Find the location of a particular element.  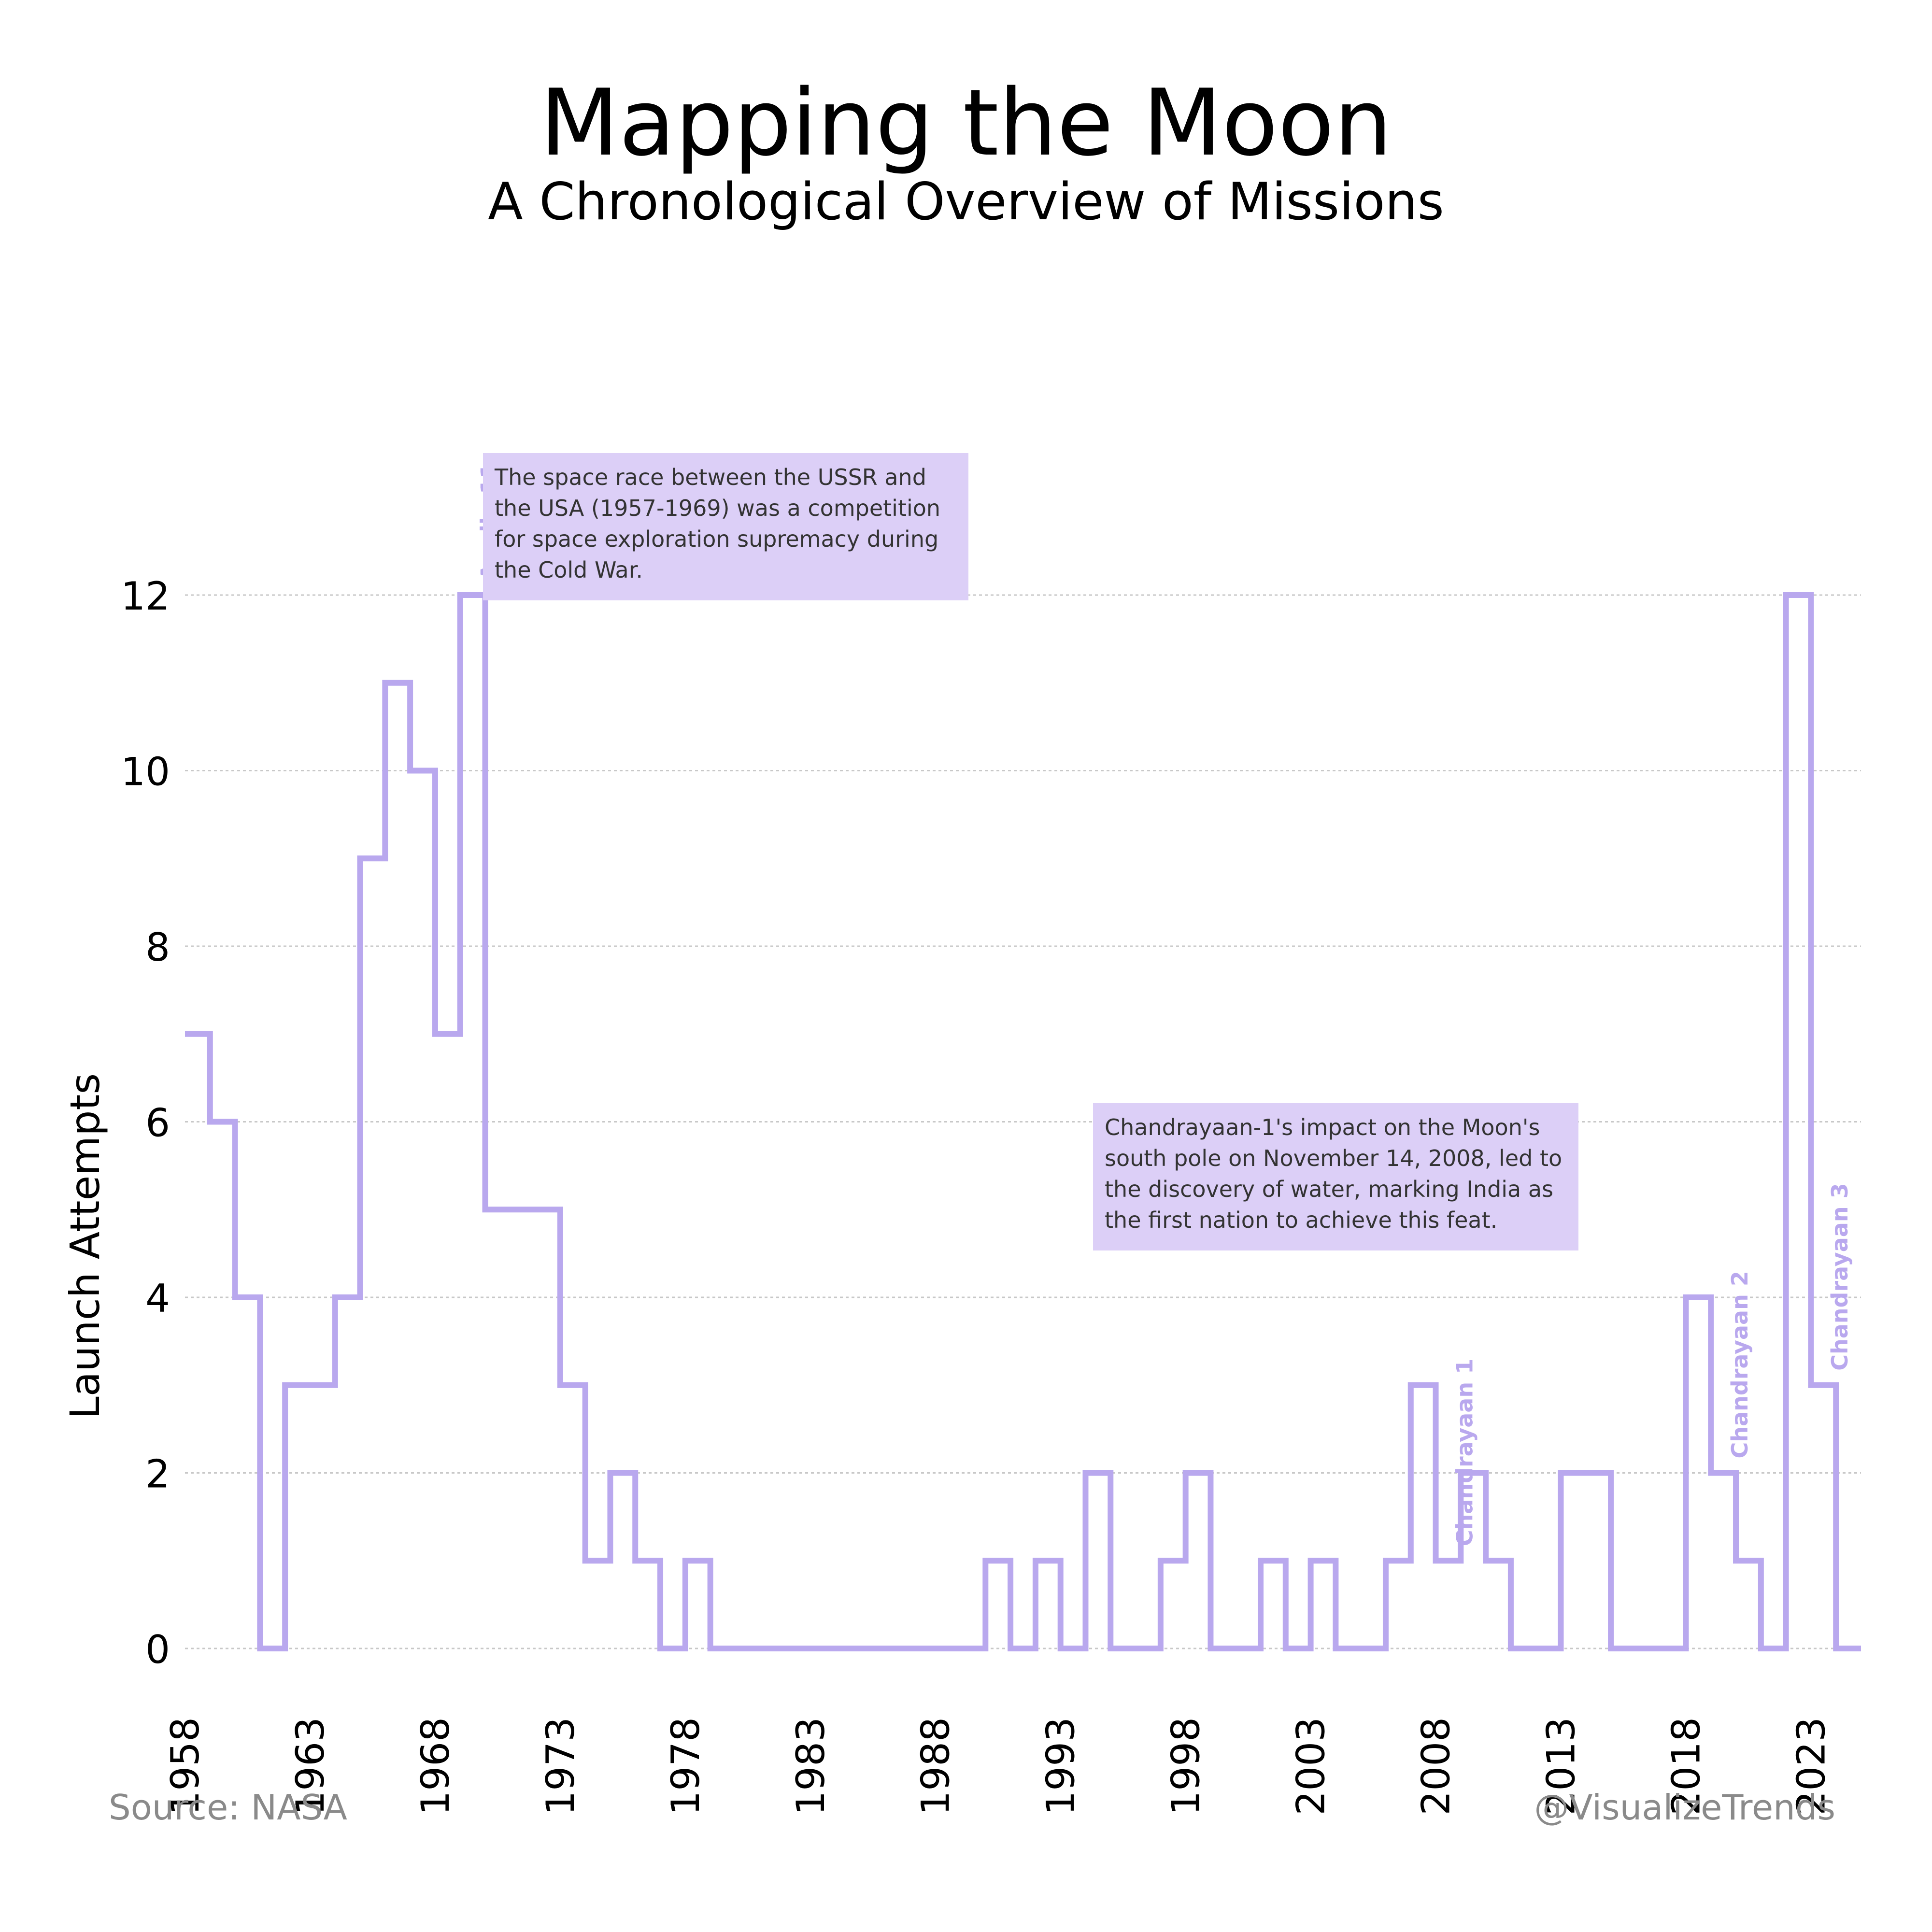

x-tick-label: 2023 is located at coordinates (1811, 1766).